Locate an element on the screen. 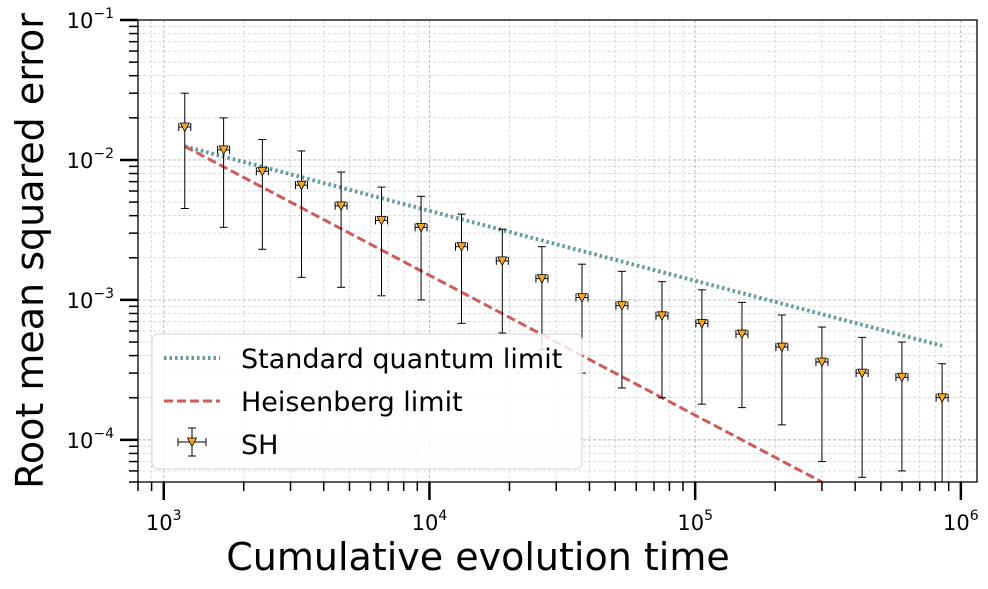 Image resolution: width=988 pixels, height=589 pixels. legend-hl-label: Heisenberg limit is located at coordinates (352, 402).